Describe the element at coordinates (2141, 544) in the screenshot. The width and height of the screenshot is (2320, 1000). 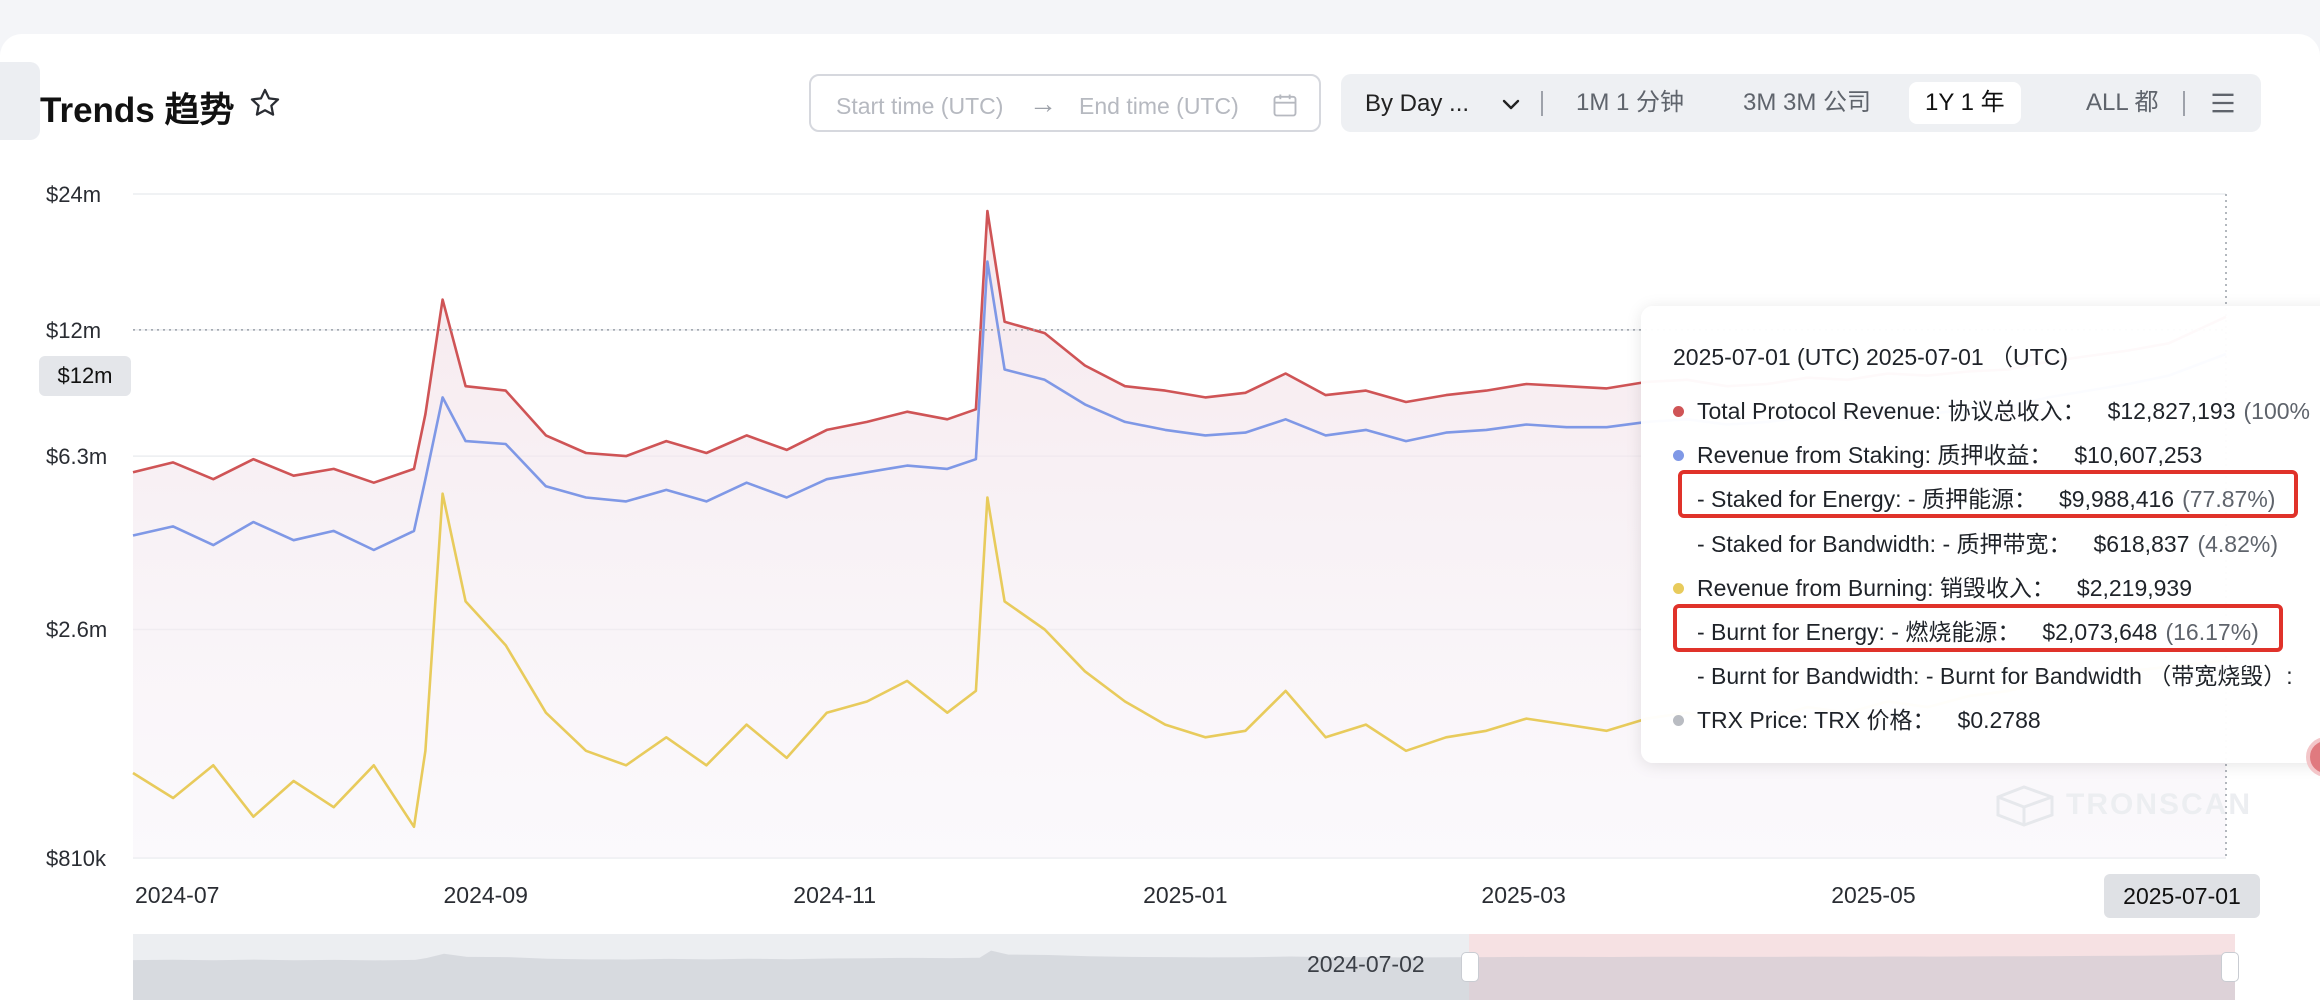
I see `tooltip-value: $618,837` at that location.